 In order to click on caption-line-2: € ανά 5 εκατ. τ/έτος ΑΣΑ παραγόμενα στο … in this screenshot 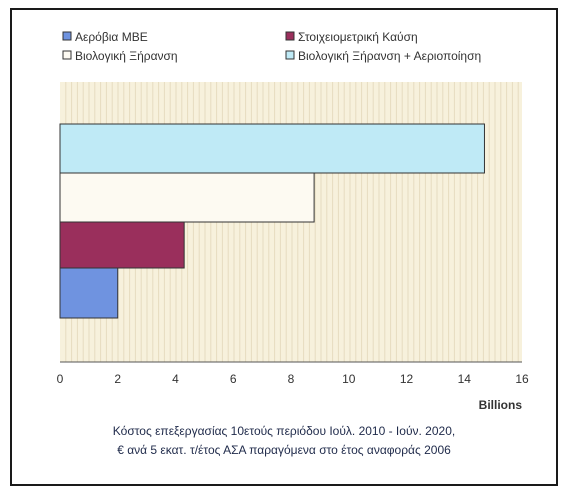, I will do `click(284, 450)`.